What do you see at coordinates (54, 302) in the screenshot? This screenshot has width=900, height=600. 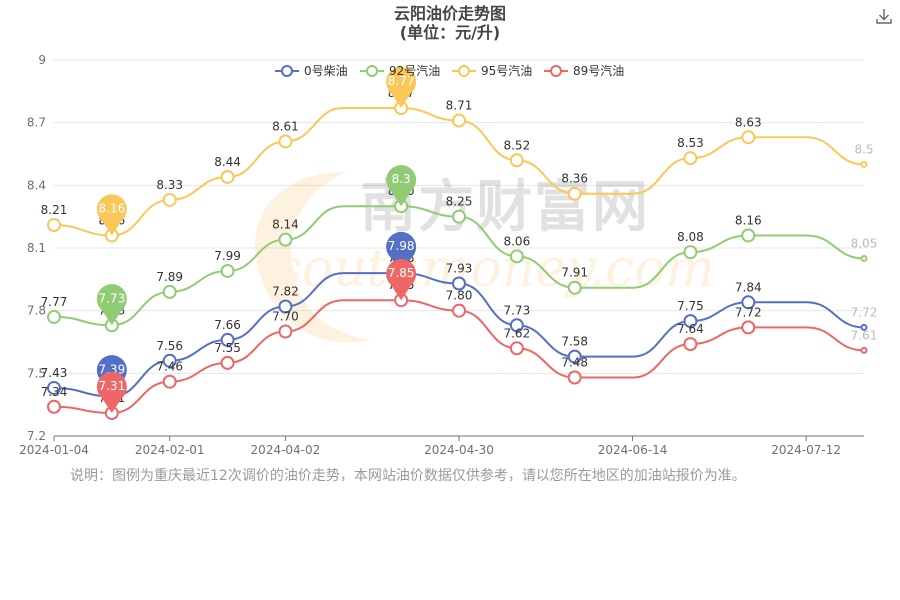 I see `data-label: 7.77` at bounding box center [54, 302].